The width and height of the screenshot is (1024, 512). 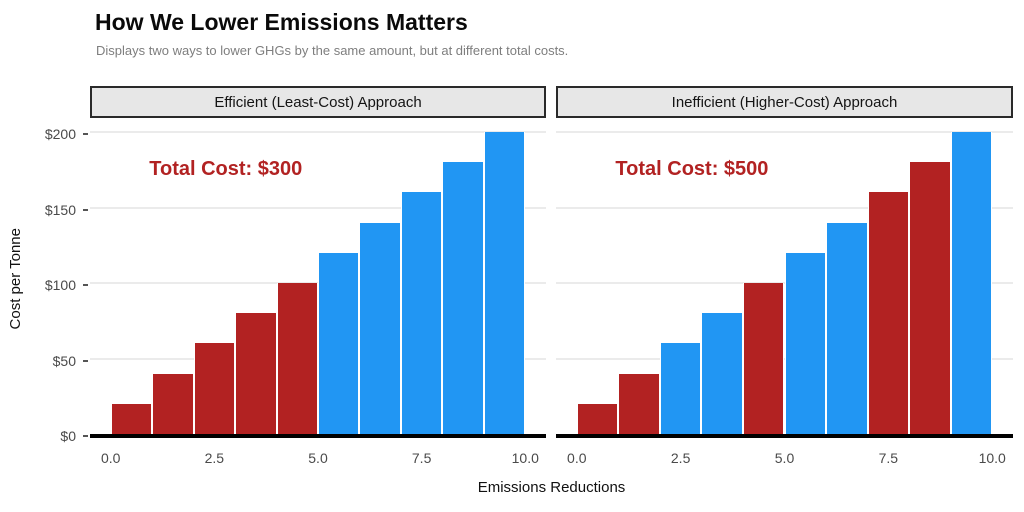 What do you see at coordinates (692, 169) in the screenshot?
I see `total-cost-annotation: Total Cost: $500` at bounding box center [692, 169].